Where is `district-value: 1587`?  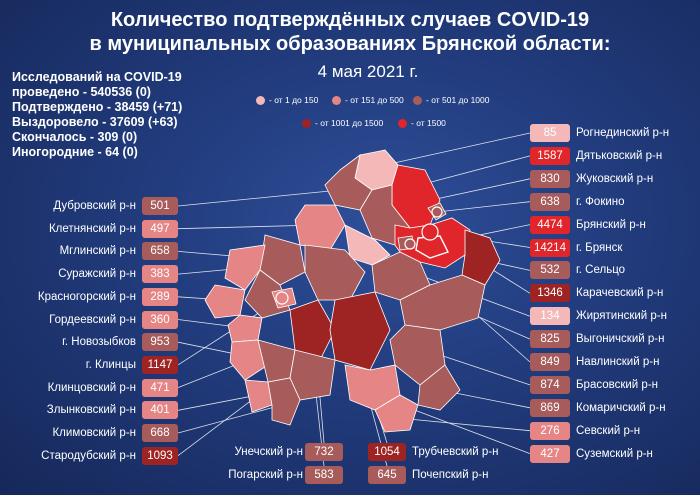 district-value: 1587 is located at coordinates (550, 155).